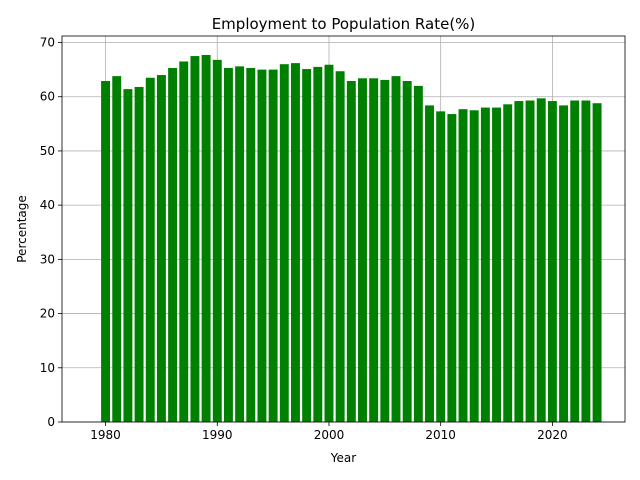 The width and height of the screenshot is (640, 480). Describe the element at coordinates (284, 243) in the screenshot. I see `bar-1996` at that location.